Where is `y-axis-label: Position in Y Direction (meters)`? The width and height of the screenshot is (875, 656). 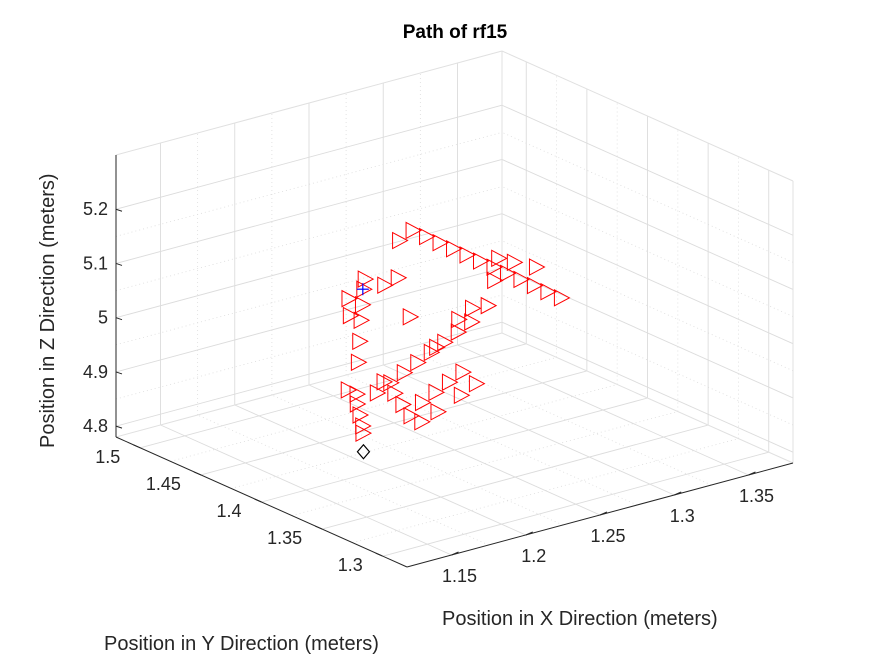 y-axis-label: Position in Y Direction (meters) is located at coordinates (241, 644).